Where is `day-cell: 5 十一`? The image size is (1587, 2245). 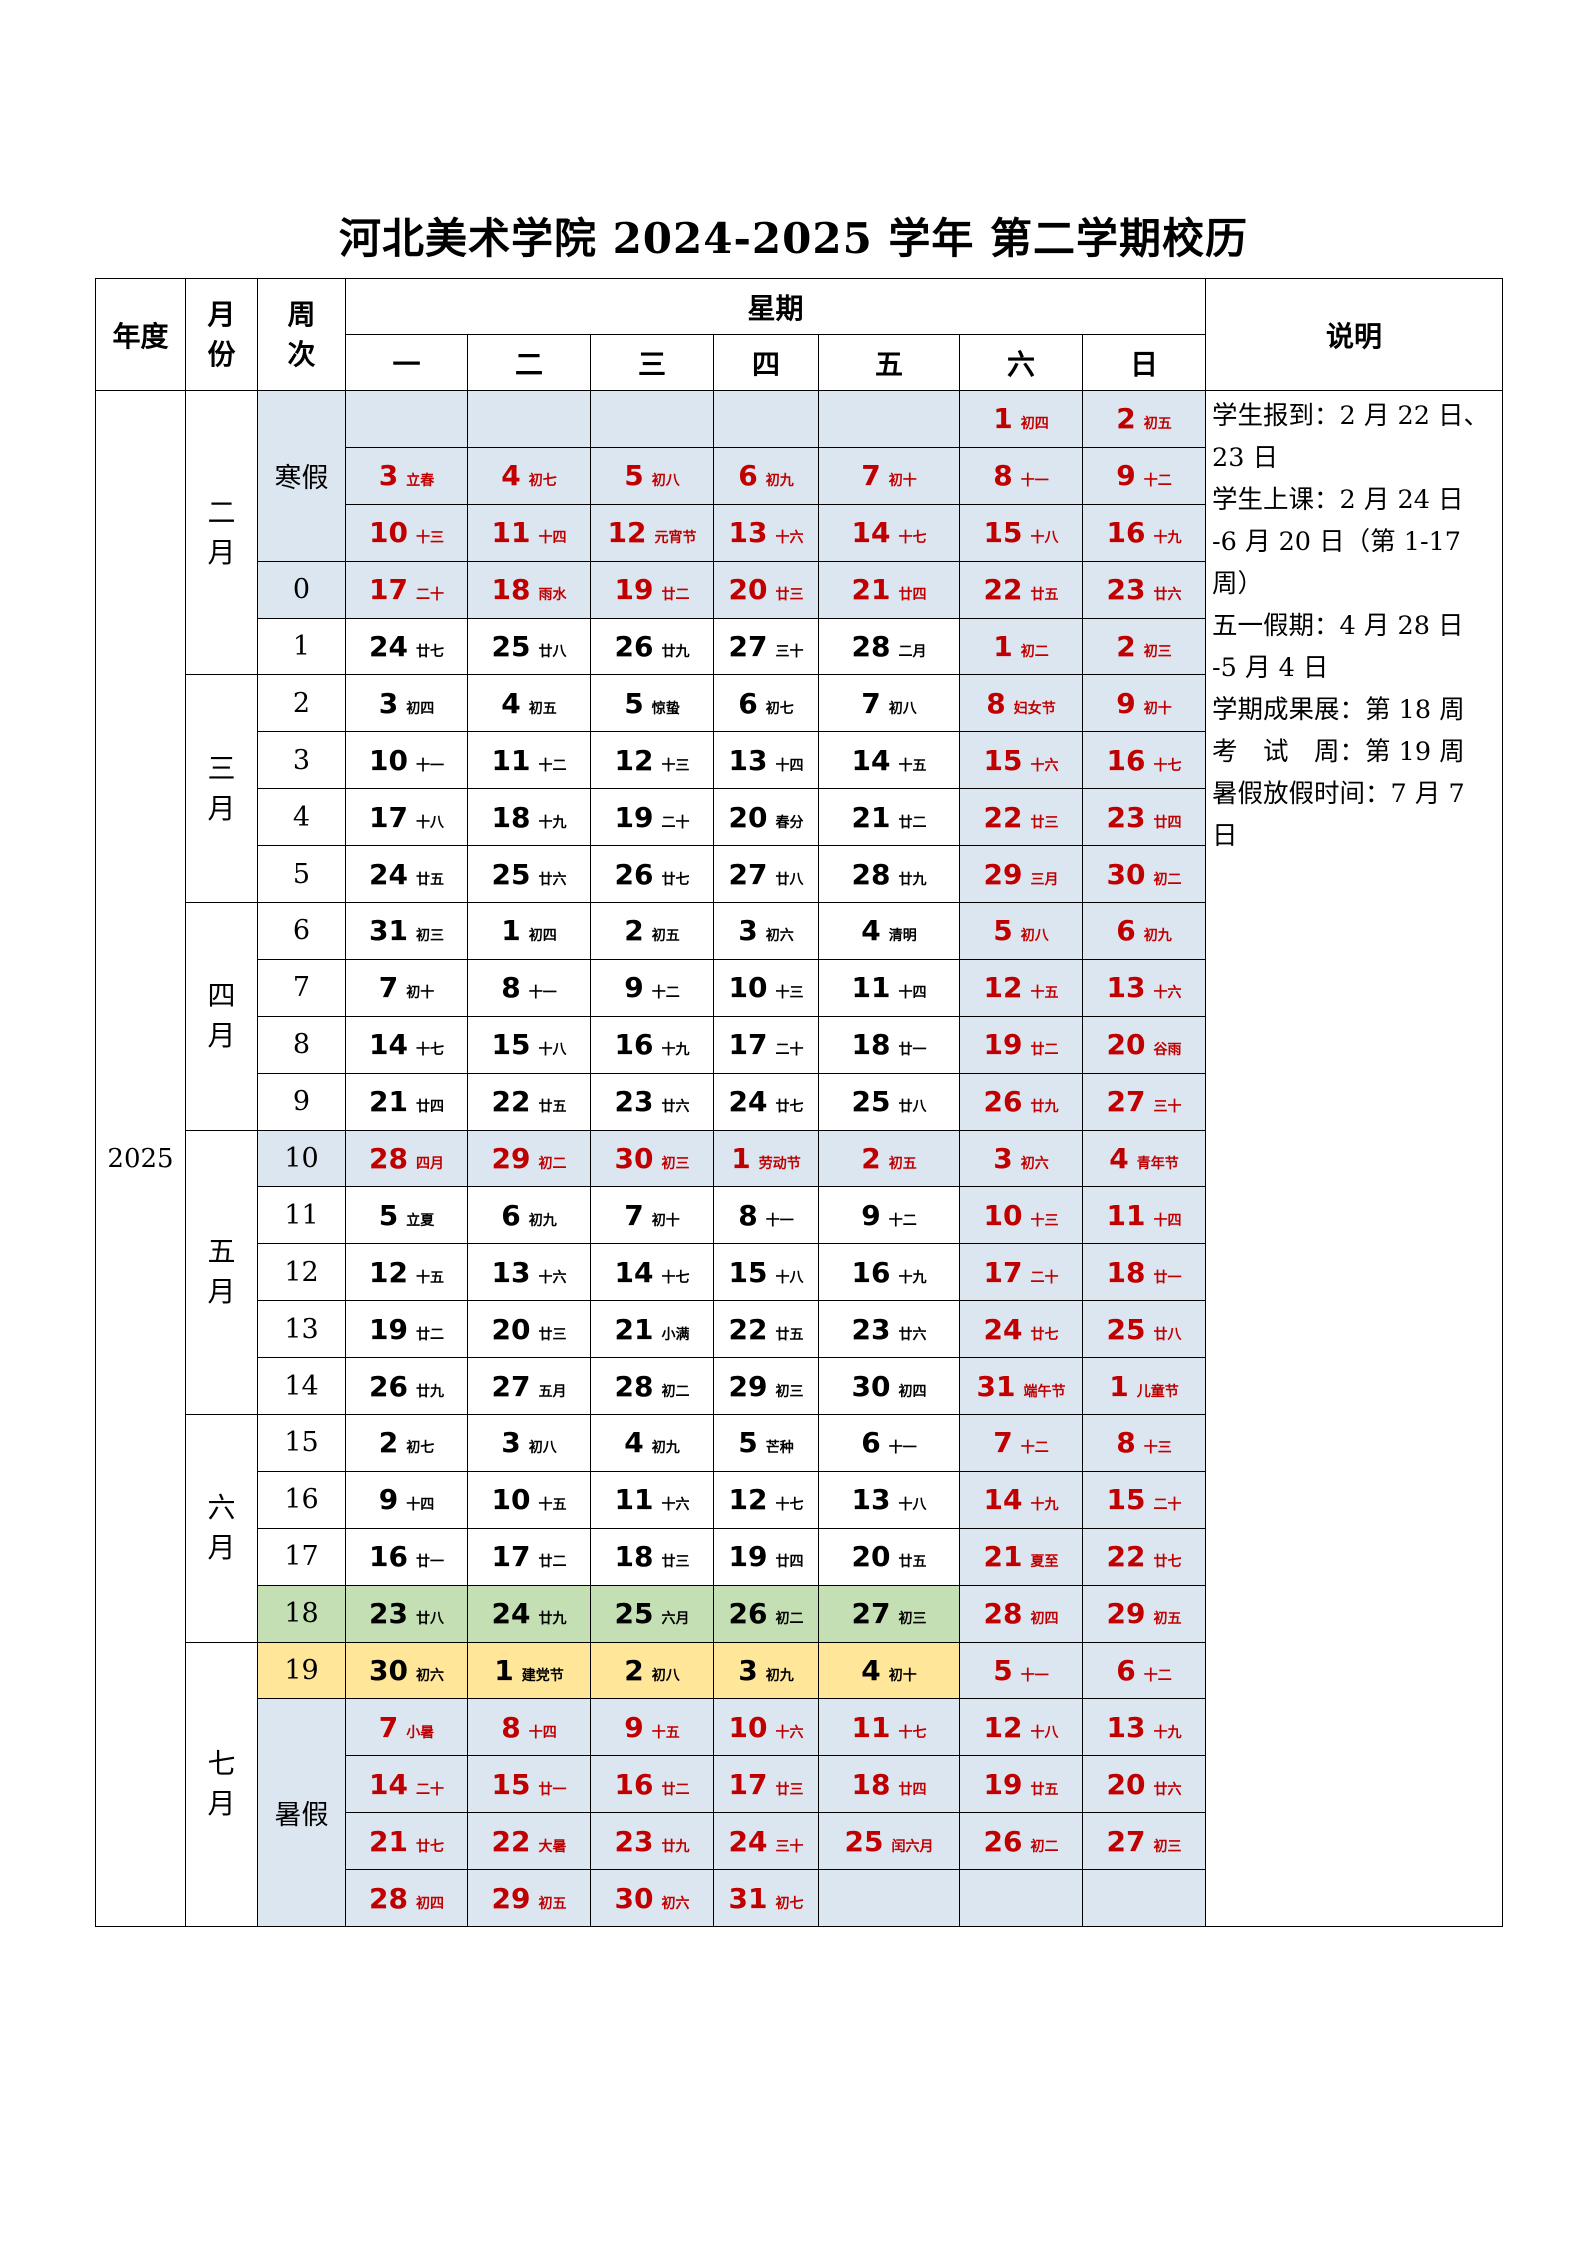 day-cell: 5 十一 is located at coordinates (1021, 1670).